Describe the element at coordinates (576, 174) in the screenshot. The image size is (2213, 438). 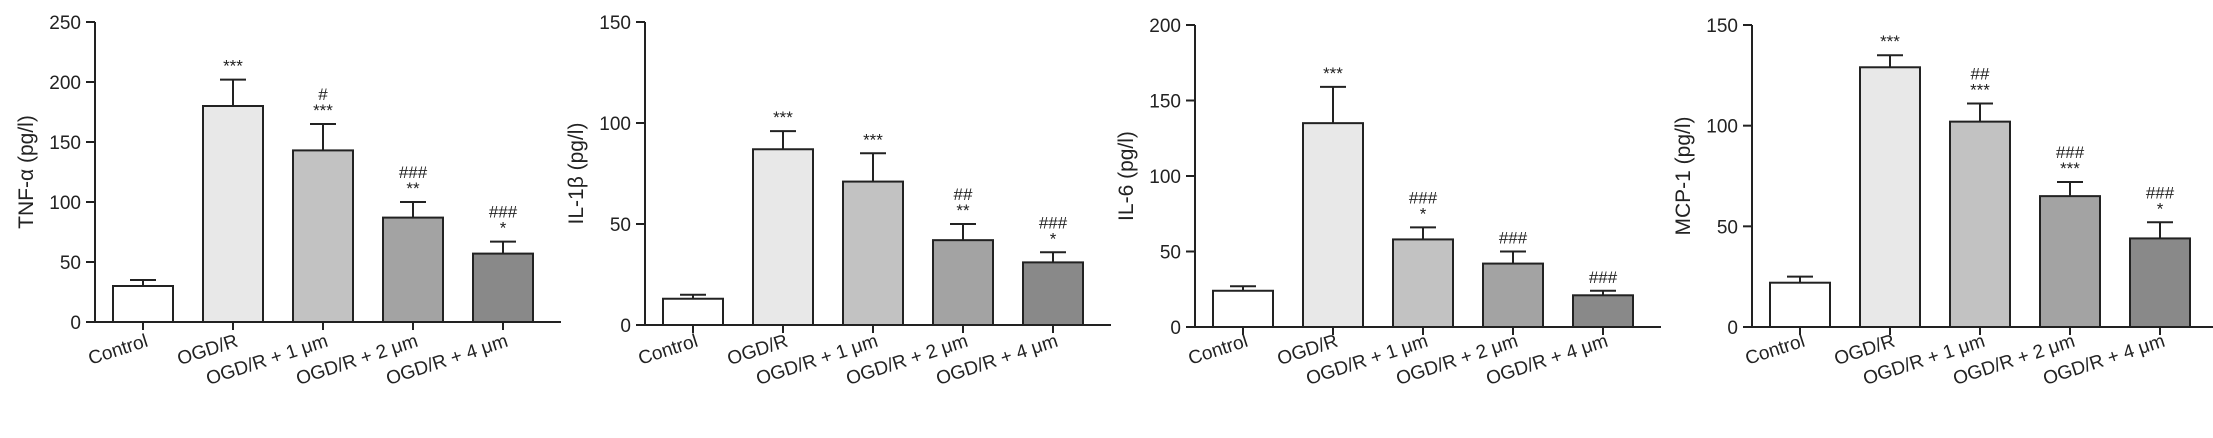
I see `y-axis-title: IL-1β (pg/l)` at that location.